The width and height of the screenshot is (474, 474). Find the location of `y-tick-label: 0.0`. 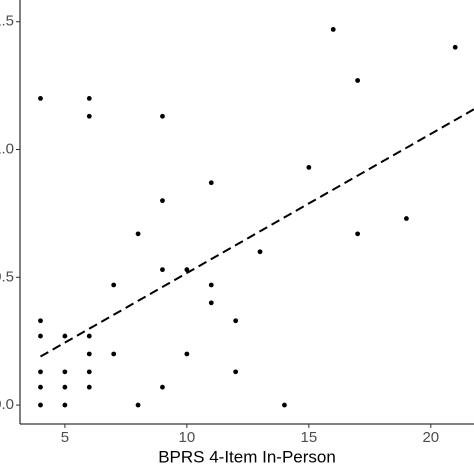

y-tick-label: 0.0 is located at coordinates (7, 404).